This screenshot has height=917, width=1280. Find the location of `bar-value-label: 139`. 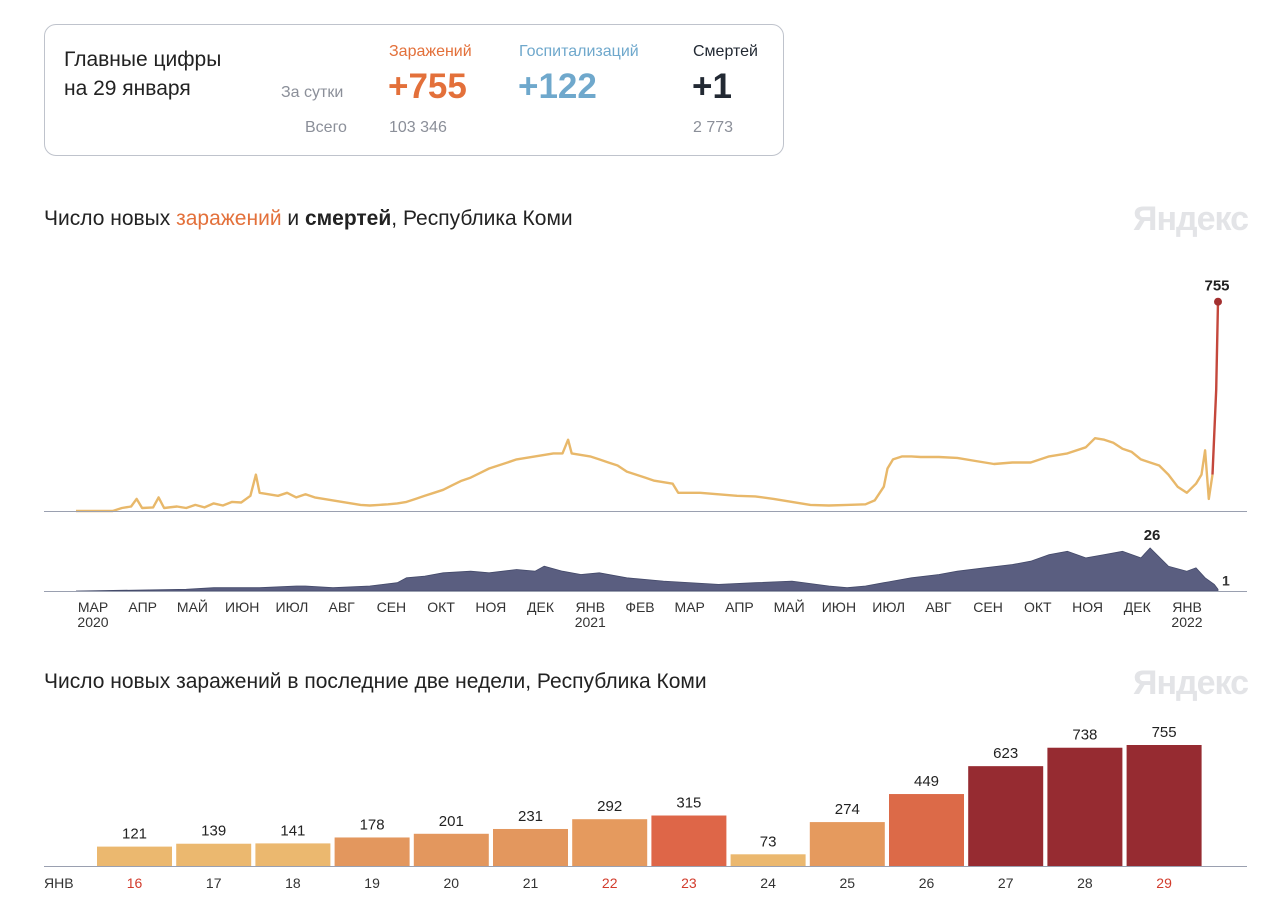

bar-value-label: 139 is located at coordinates (213, 831).